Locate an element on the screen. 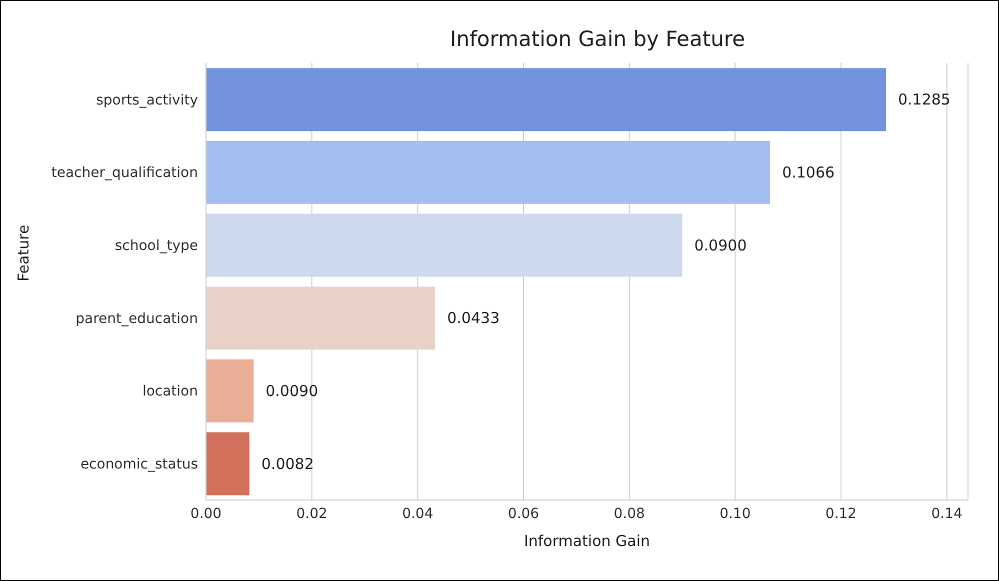 This screenshot has height=581, width=999. y-tick-label: economic_status is located at coordinates (139, 464).